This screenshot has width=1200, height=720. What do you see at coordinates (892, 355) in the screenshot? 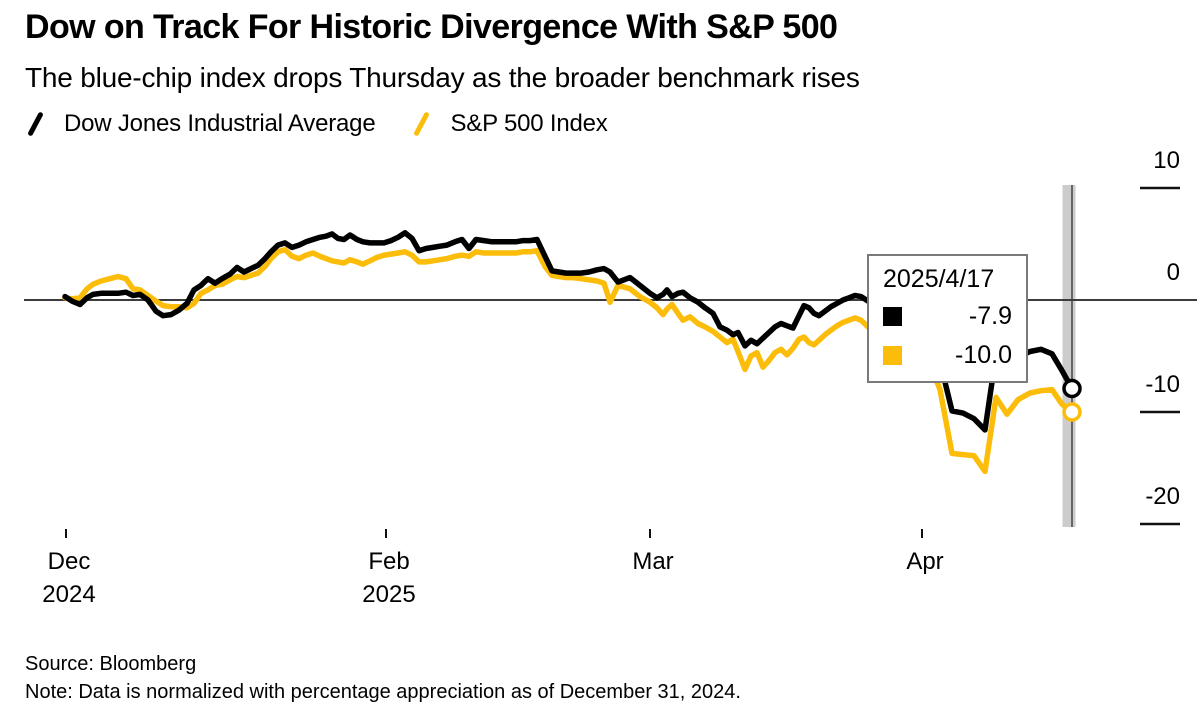
I see `tooltip-spx-swatch` at bounding box center [892, 355].